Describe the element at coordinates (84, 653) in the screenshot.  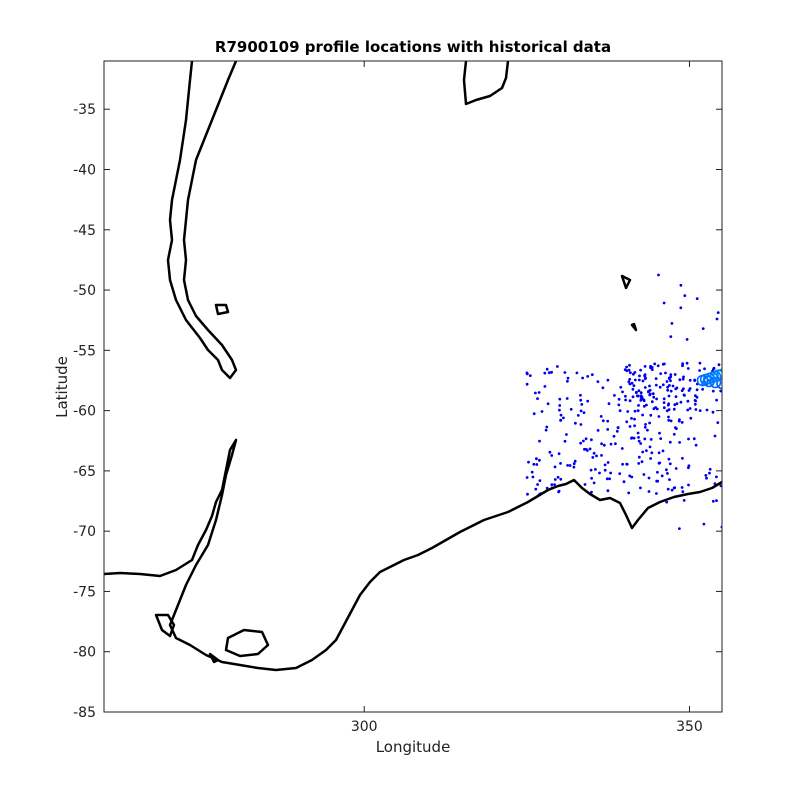
I see `y-tick-label: -80` at that location.